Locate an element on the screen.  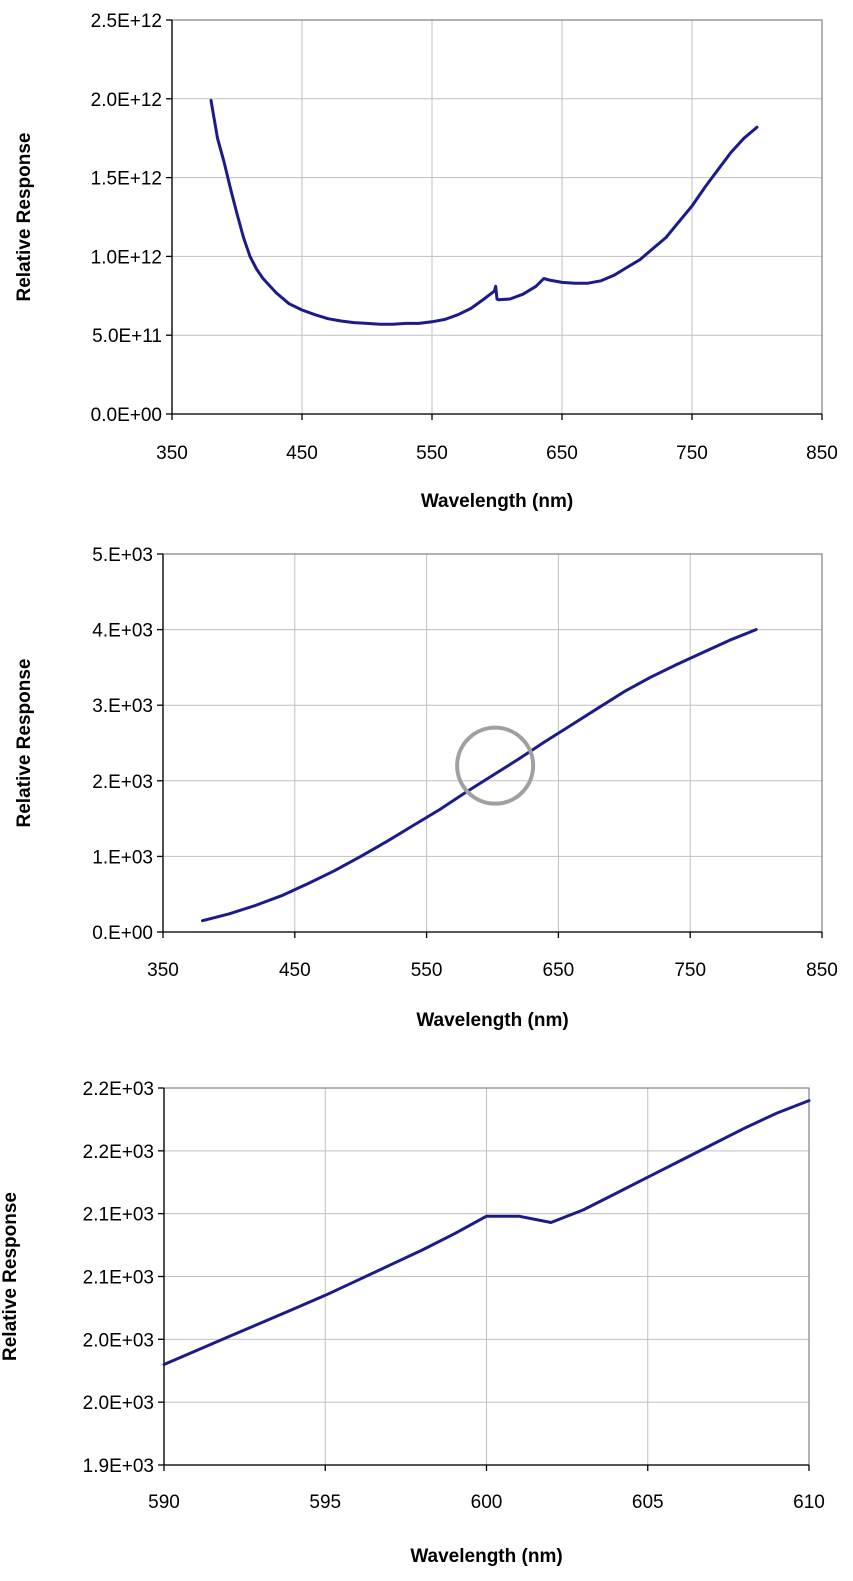
y-tick-label: 0.E+00 is located at coordinates (122, 933).